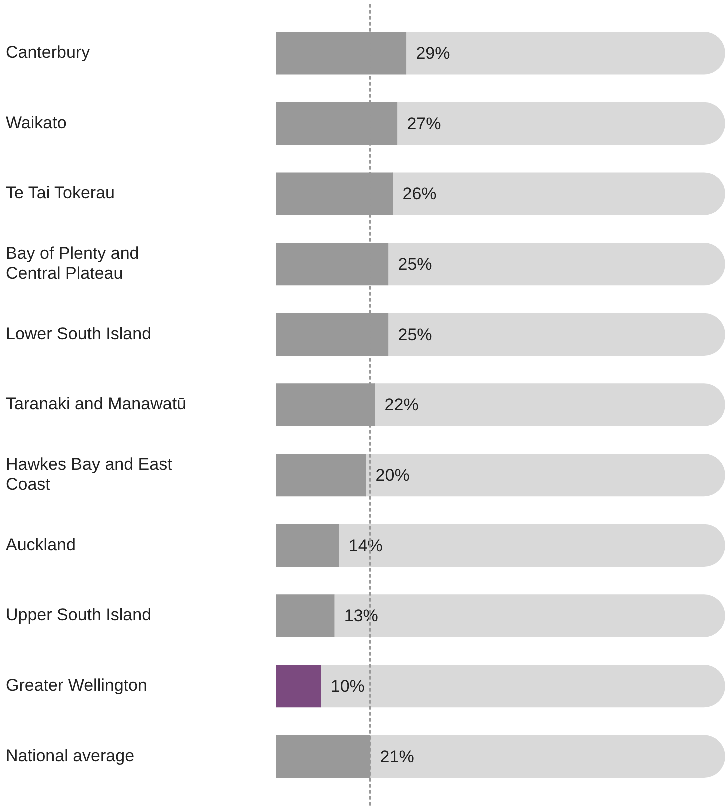  Describe the element at coordinates (77, 685) in the screenshot. I see `y-tick-label: Greater Wellington` at that location.